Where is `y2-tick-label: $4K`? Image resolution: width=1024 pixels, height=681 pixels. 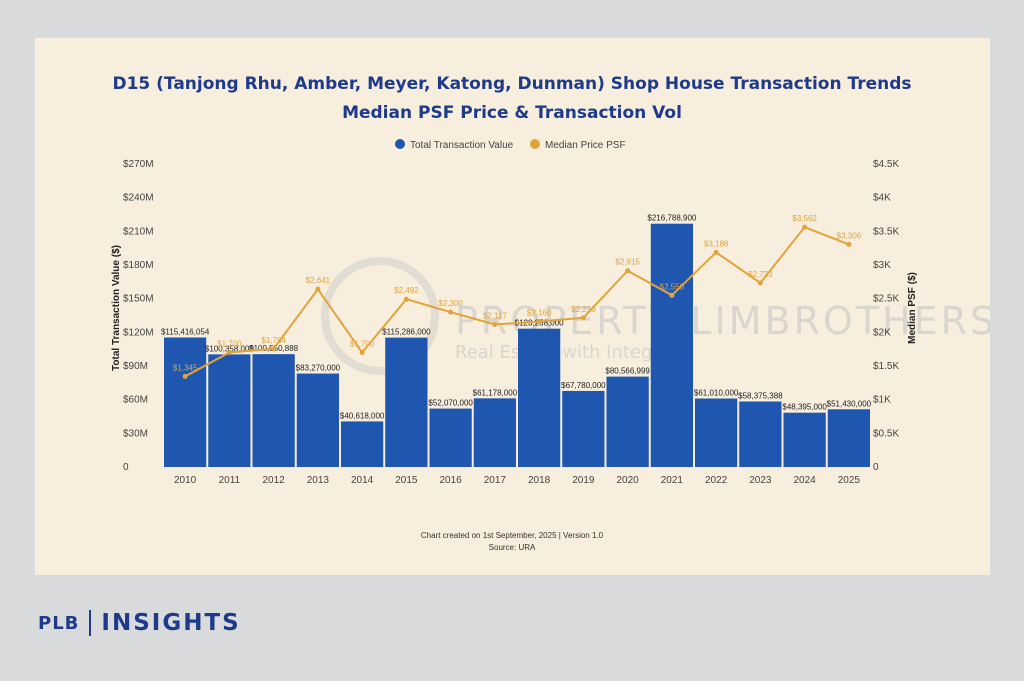
y2-tick-label: $4K is located at coordinates (882, 198).